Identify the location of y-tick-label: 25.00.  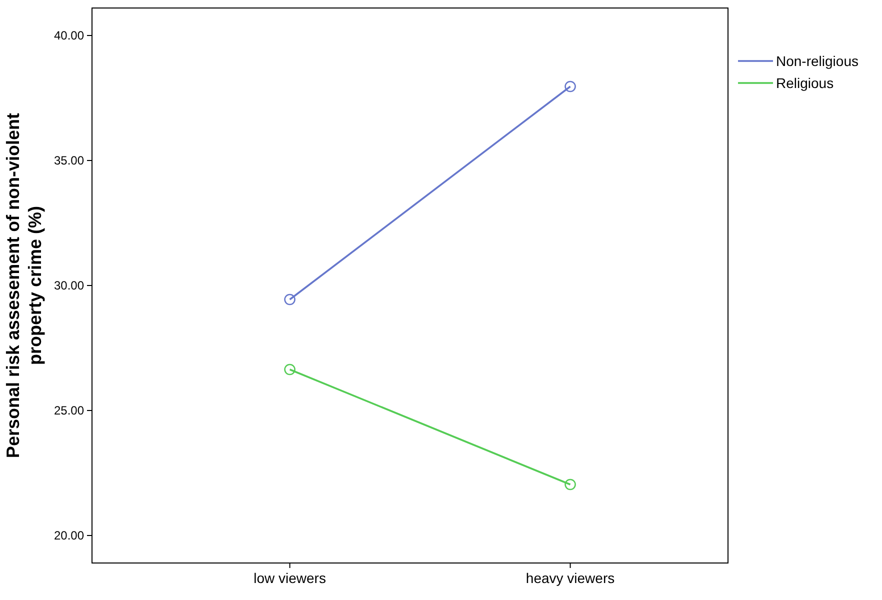
(69, 411).